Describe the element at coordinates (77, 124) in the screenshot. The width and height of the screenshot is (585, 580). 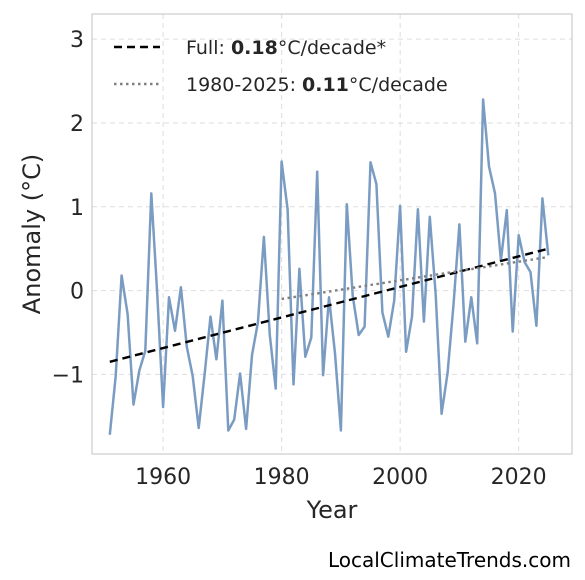
I see `y-tick-label: 2` at that location.